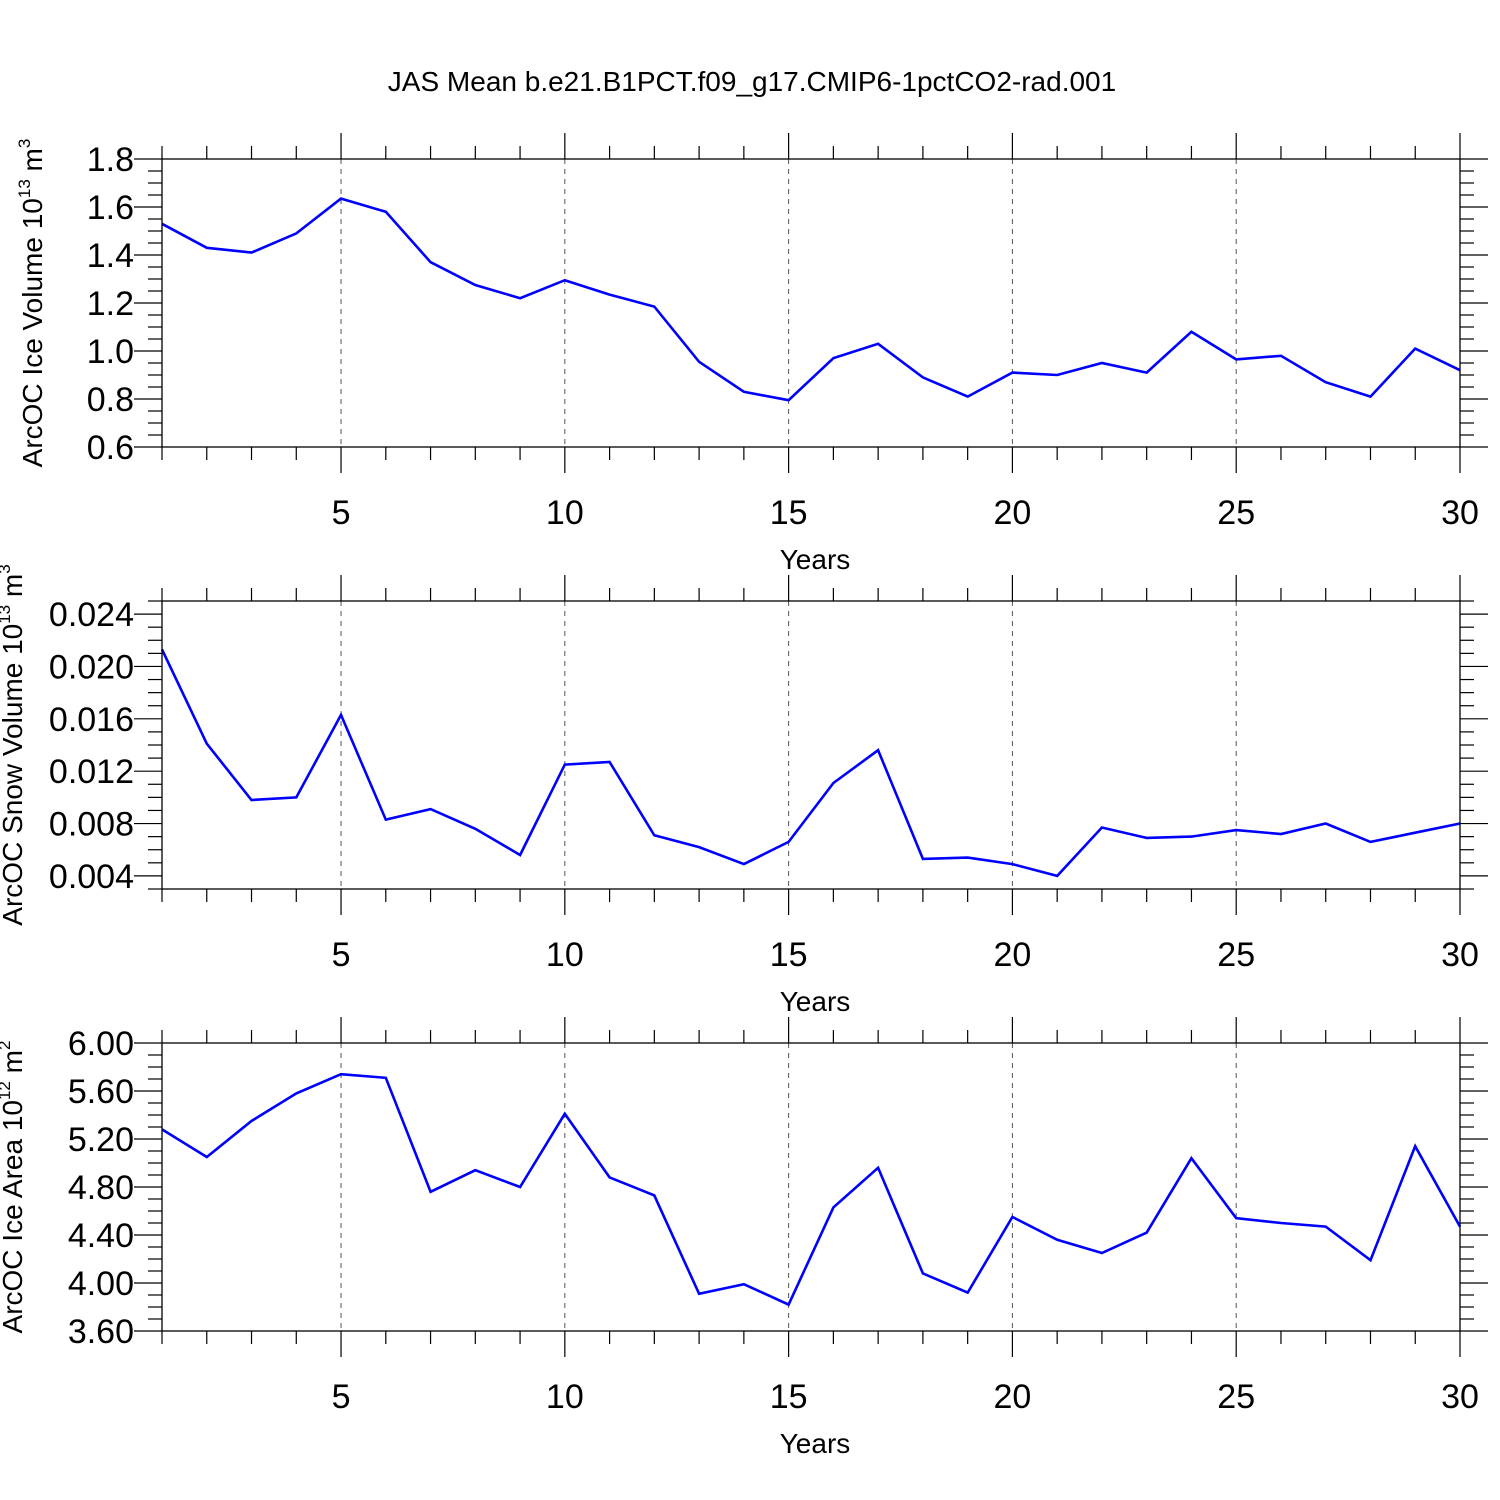  Describe the element at coordinates (101, 1140) in the screenshot. I see `y-tick-label: 5.20` at that location.